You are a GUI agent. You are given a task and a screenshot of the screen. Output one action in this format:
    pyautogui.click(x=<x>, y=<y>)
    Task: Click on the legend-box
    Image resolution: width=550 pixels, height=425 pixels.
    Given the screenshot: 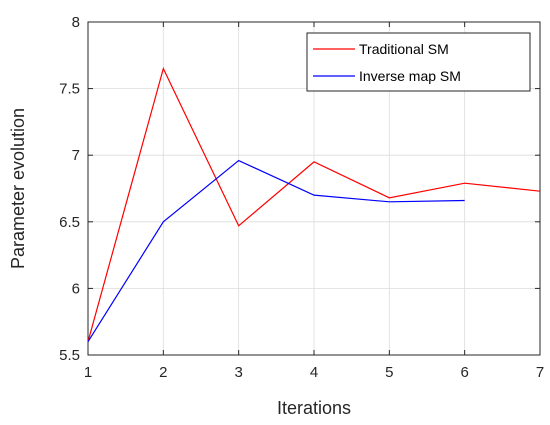 What is the action you would take?
    pyautogui.click(x=418, y=62)
    